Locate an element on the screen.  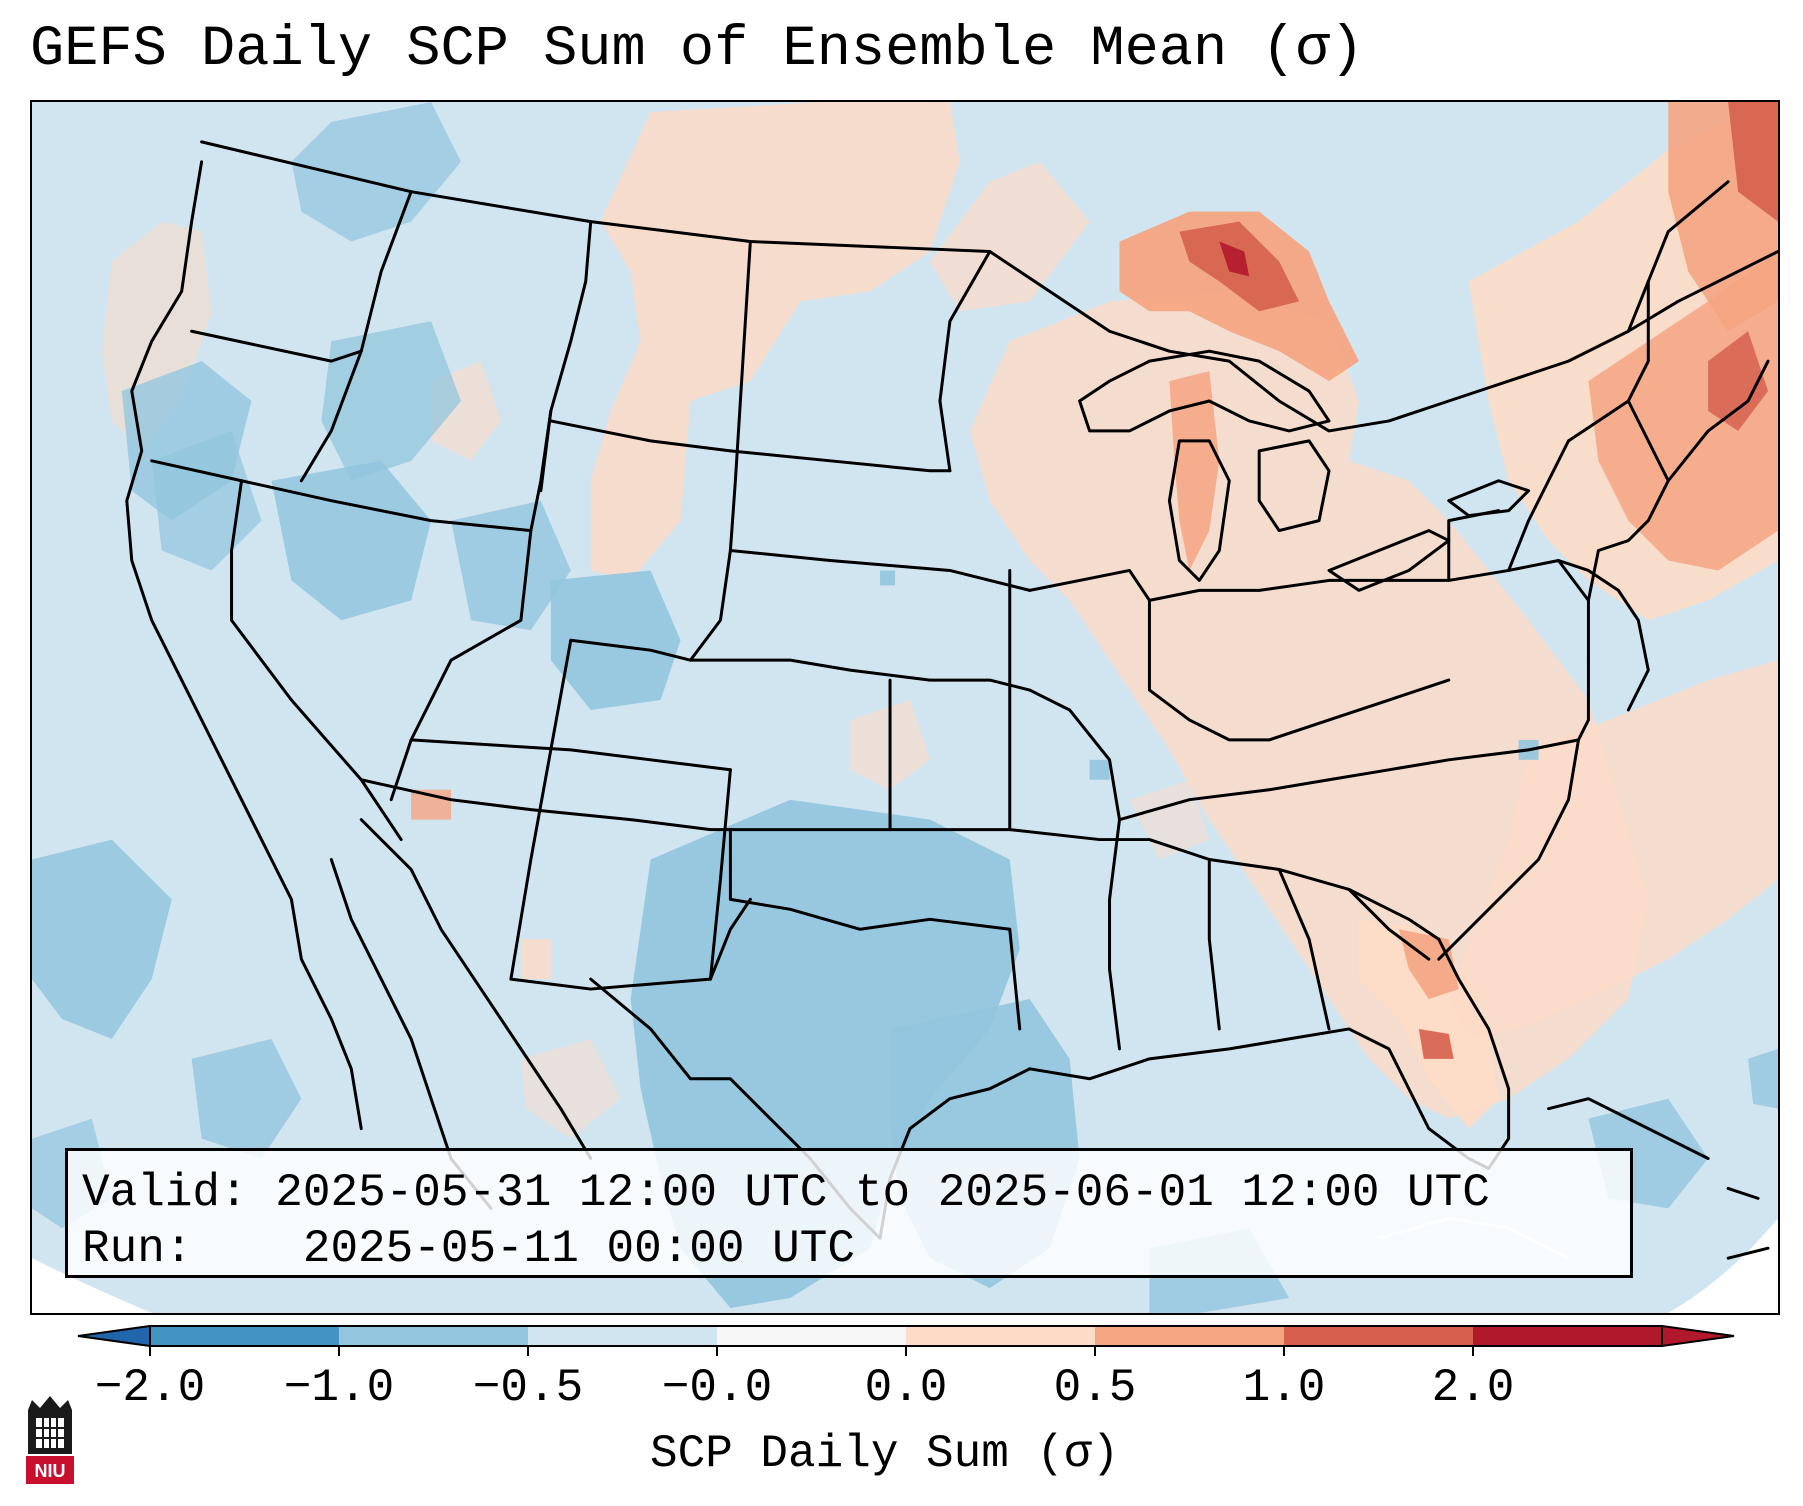
valid-label: Valid: is located at coordinates (165, 1193).